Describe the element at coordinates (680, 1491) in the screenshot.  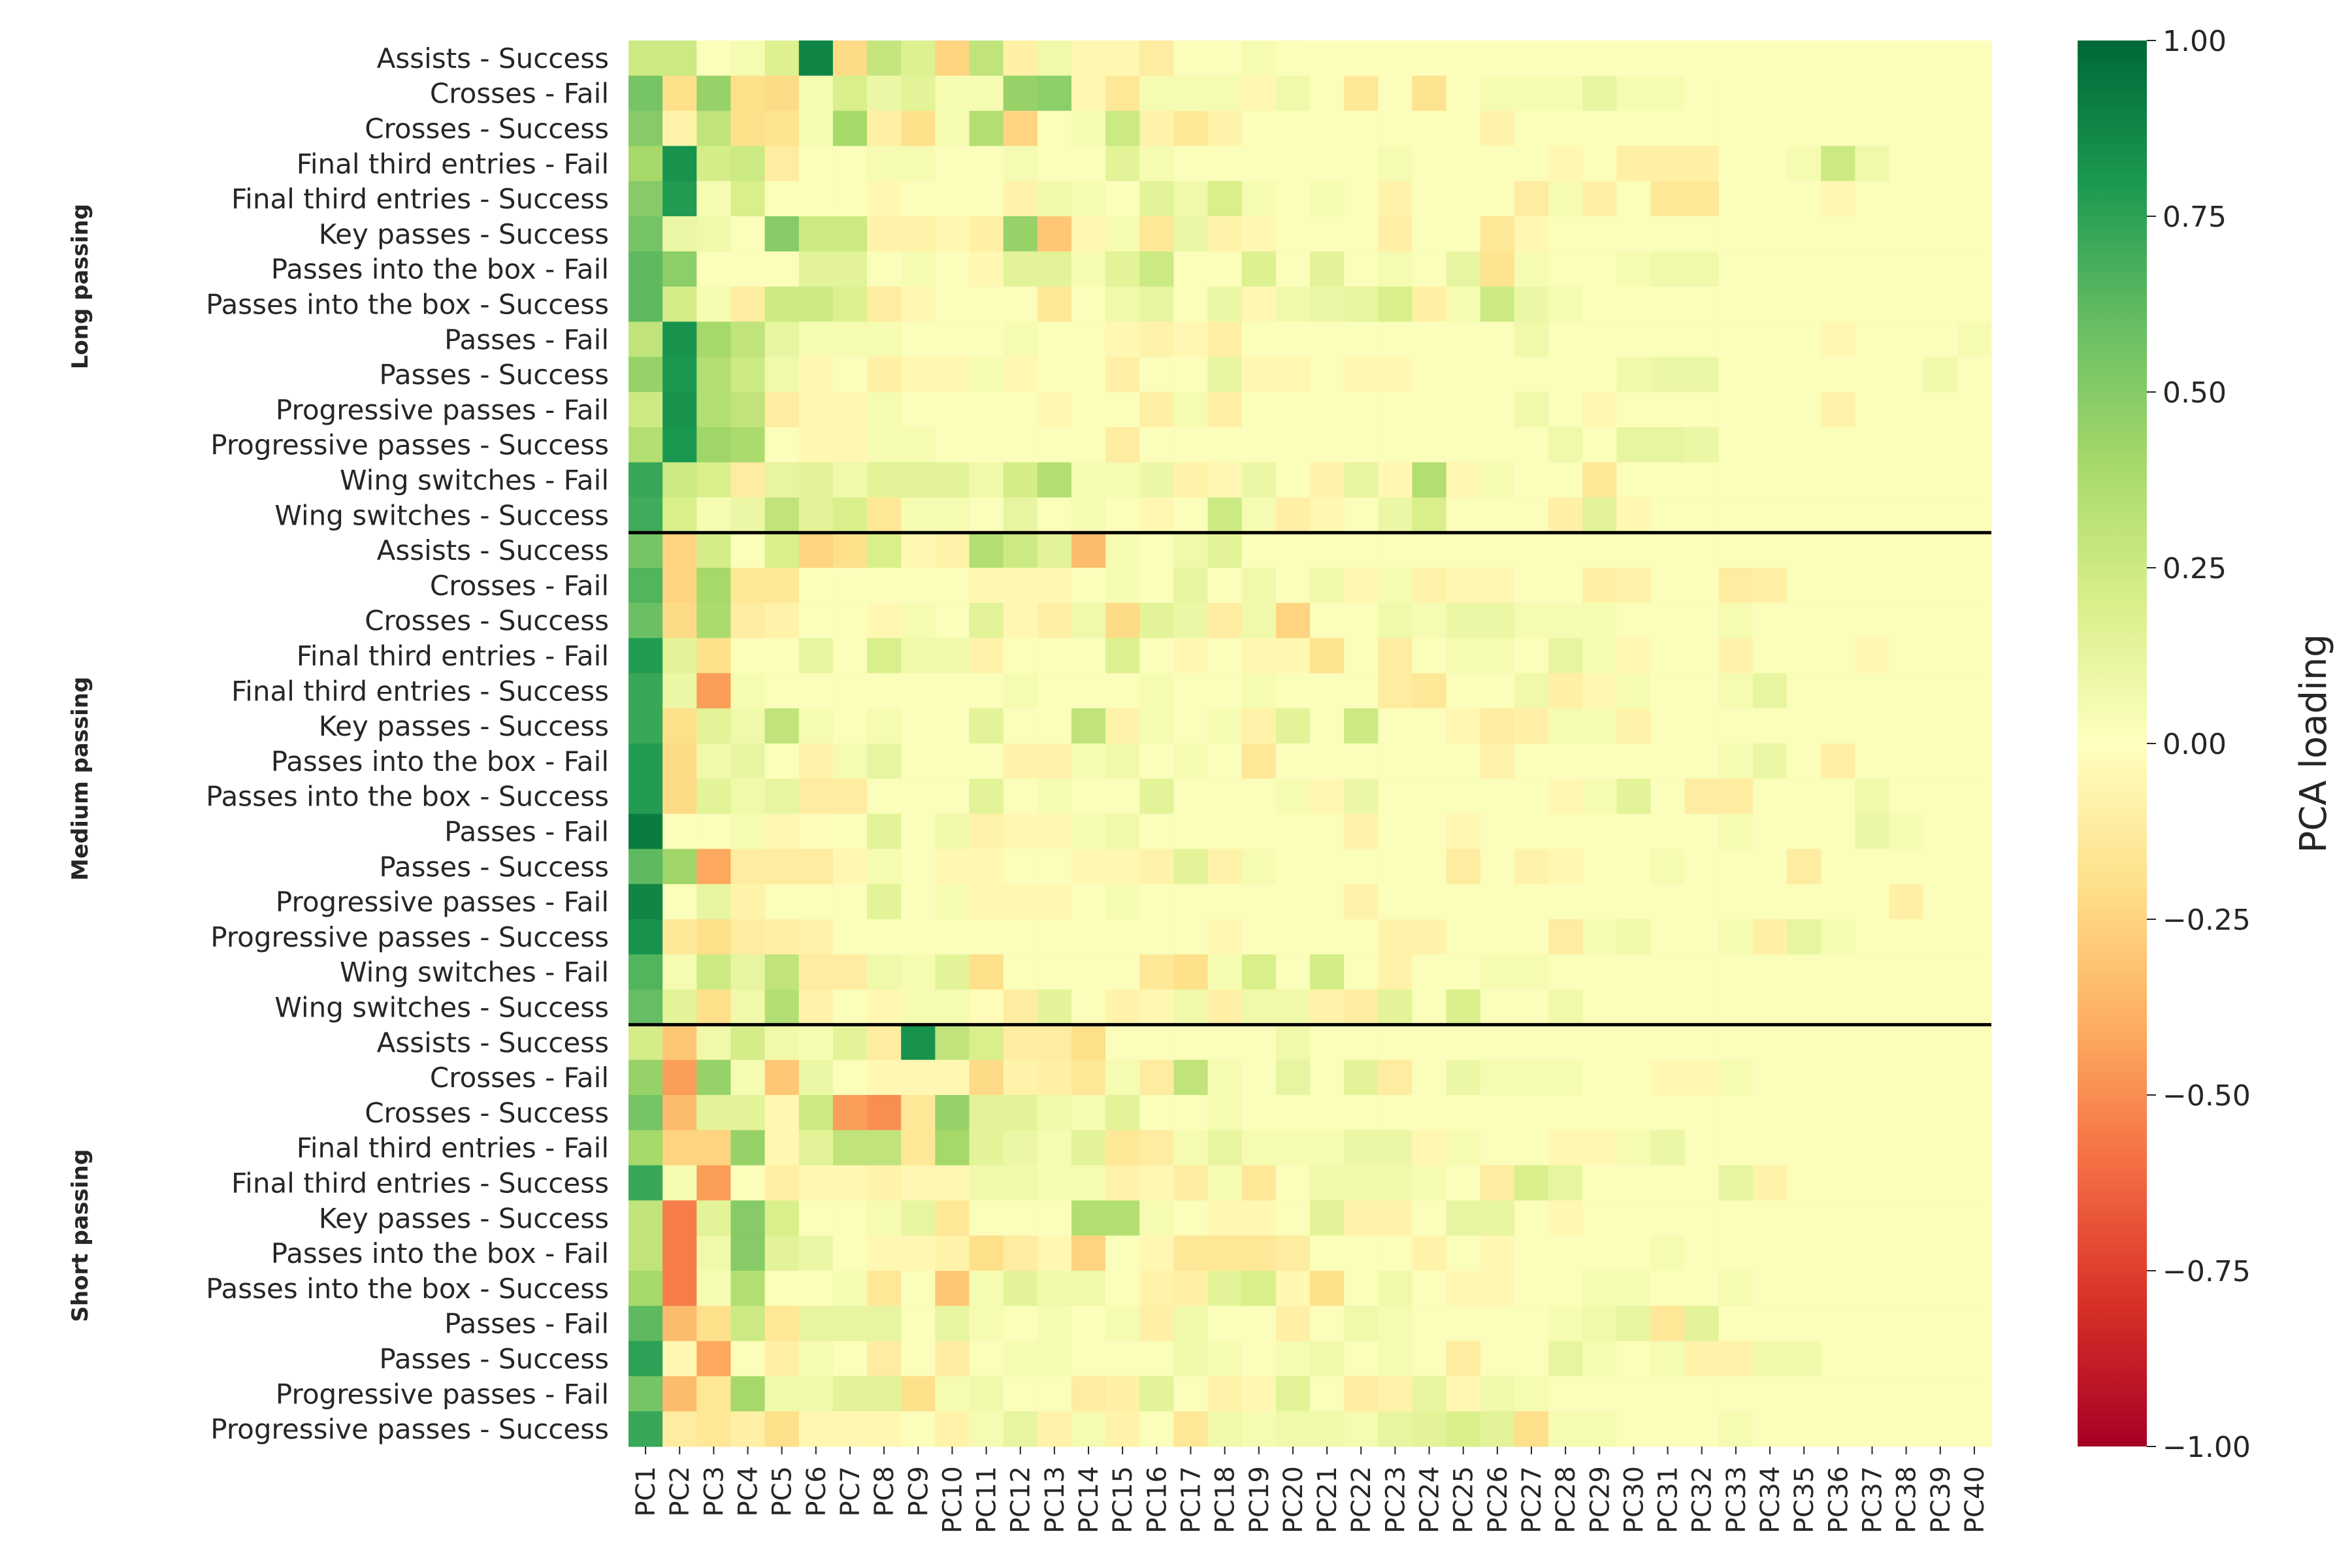
I see `column-label: PC2` at that location.